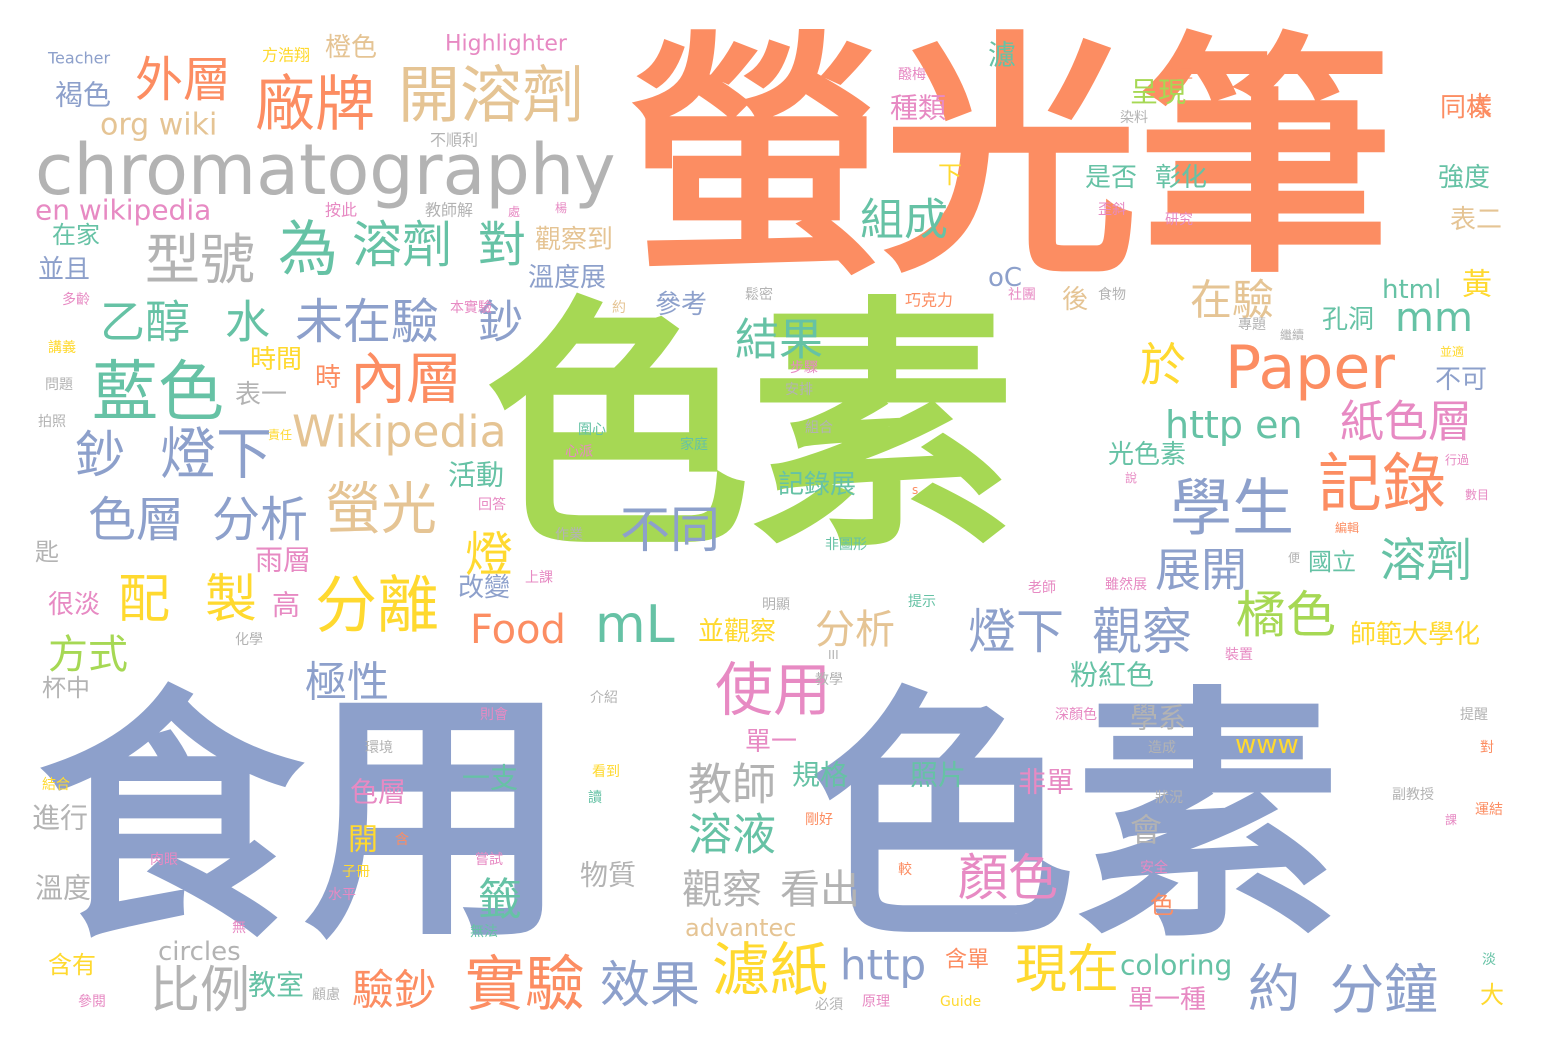  What do you see at coordinates (750, 430) in the screenshot?
I see `word: 色素` at bounding box center [750, 430].